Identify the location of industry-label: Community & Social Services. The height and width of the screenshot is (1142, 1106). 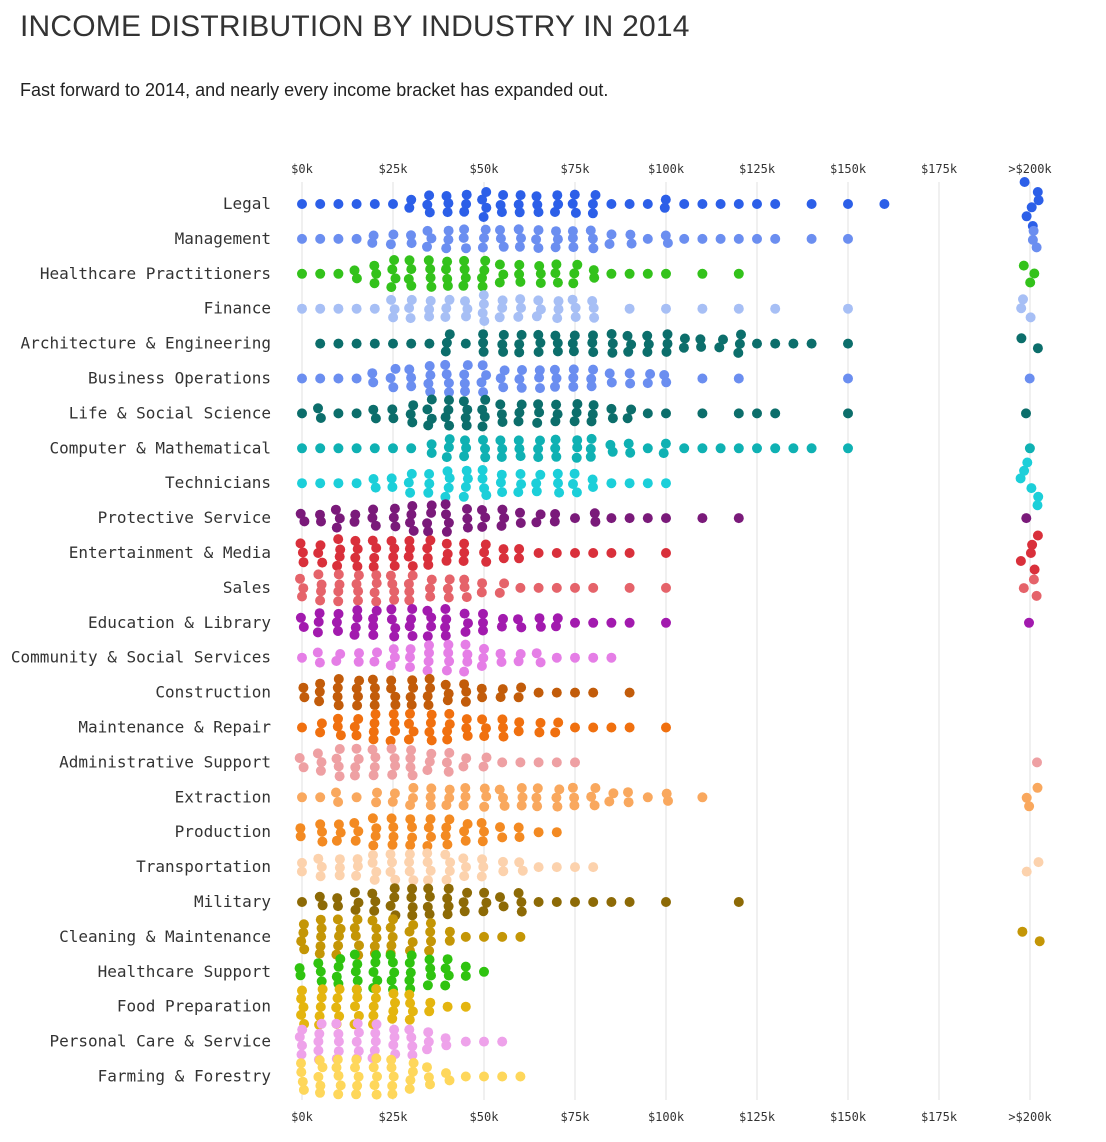
(141, 657).